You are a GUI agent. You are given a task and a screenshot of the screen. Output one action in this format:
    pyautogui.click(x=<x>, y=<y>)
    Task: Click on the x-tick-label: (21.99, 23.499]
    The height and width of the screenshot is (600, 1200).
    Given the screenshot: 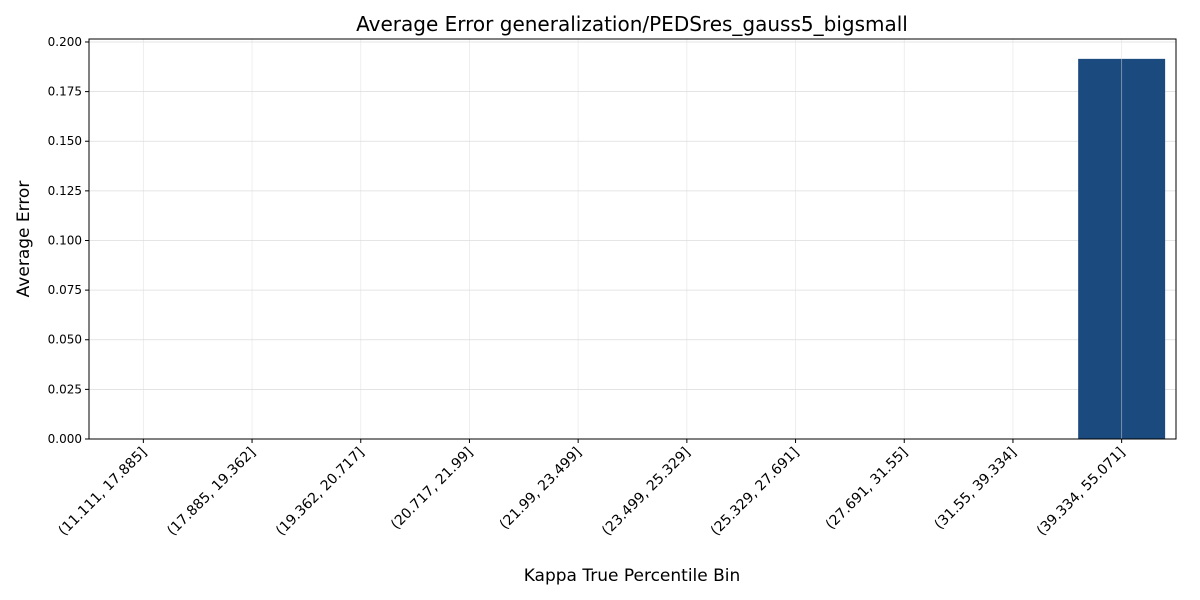 What is the action you would take?
    pyautogui.click(x=541, y=489)
    